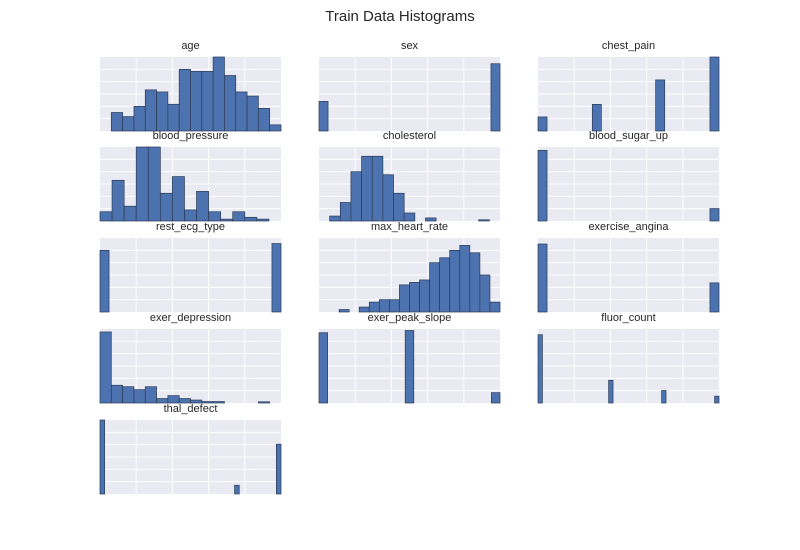  I want to click on panel-chest-pain: chest_pain, so click(628, 86).